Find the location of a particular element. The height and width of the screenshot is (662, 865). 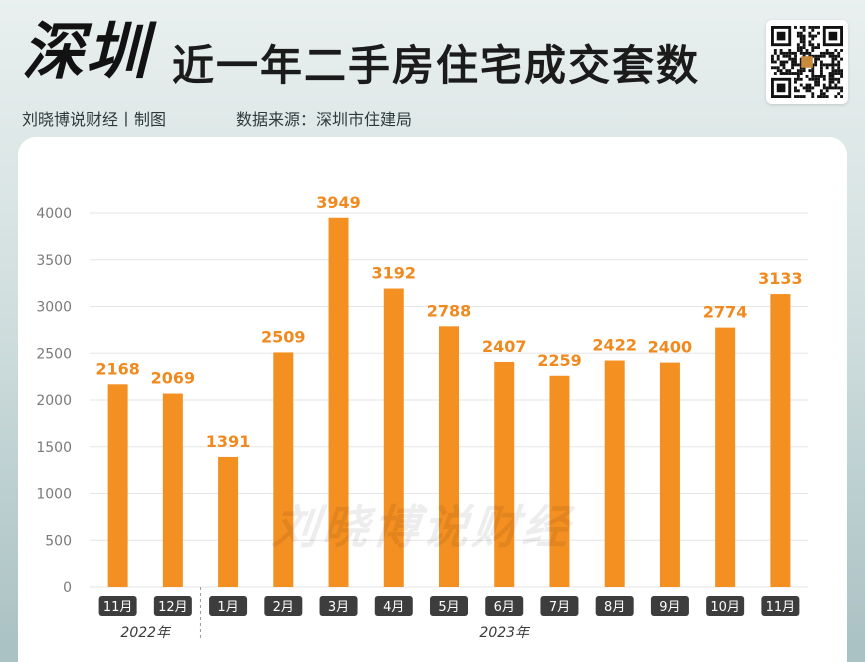

y-tick-label: 0 is located at coordinates (67, 588).